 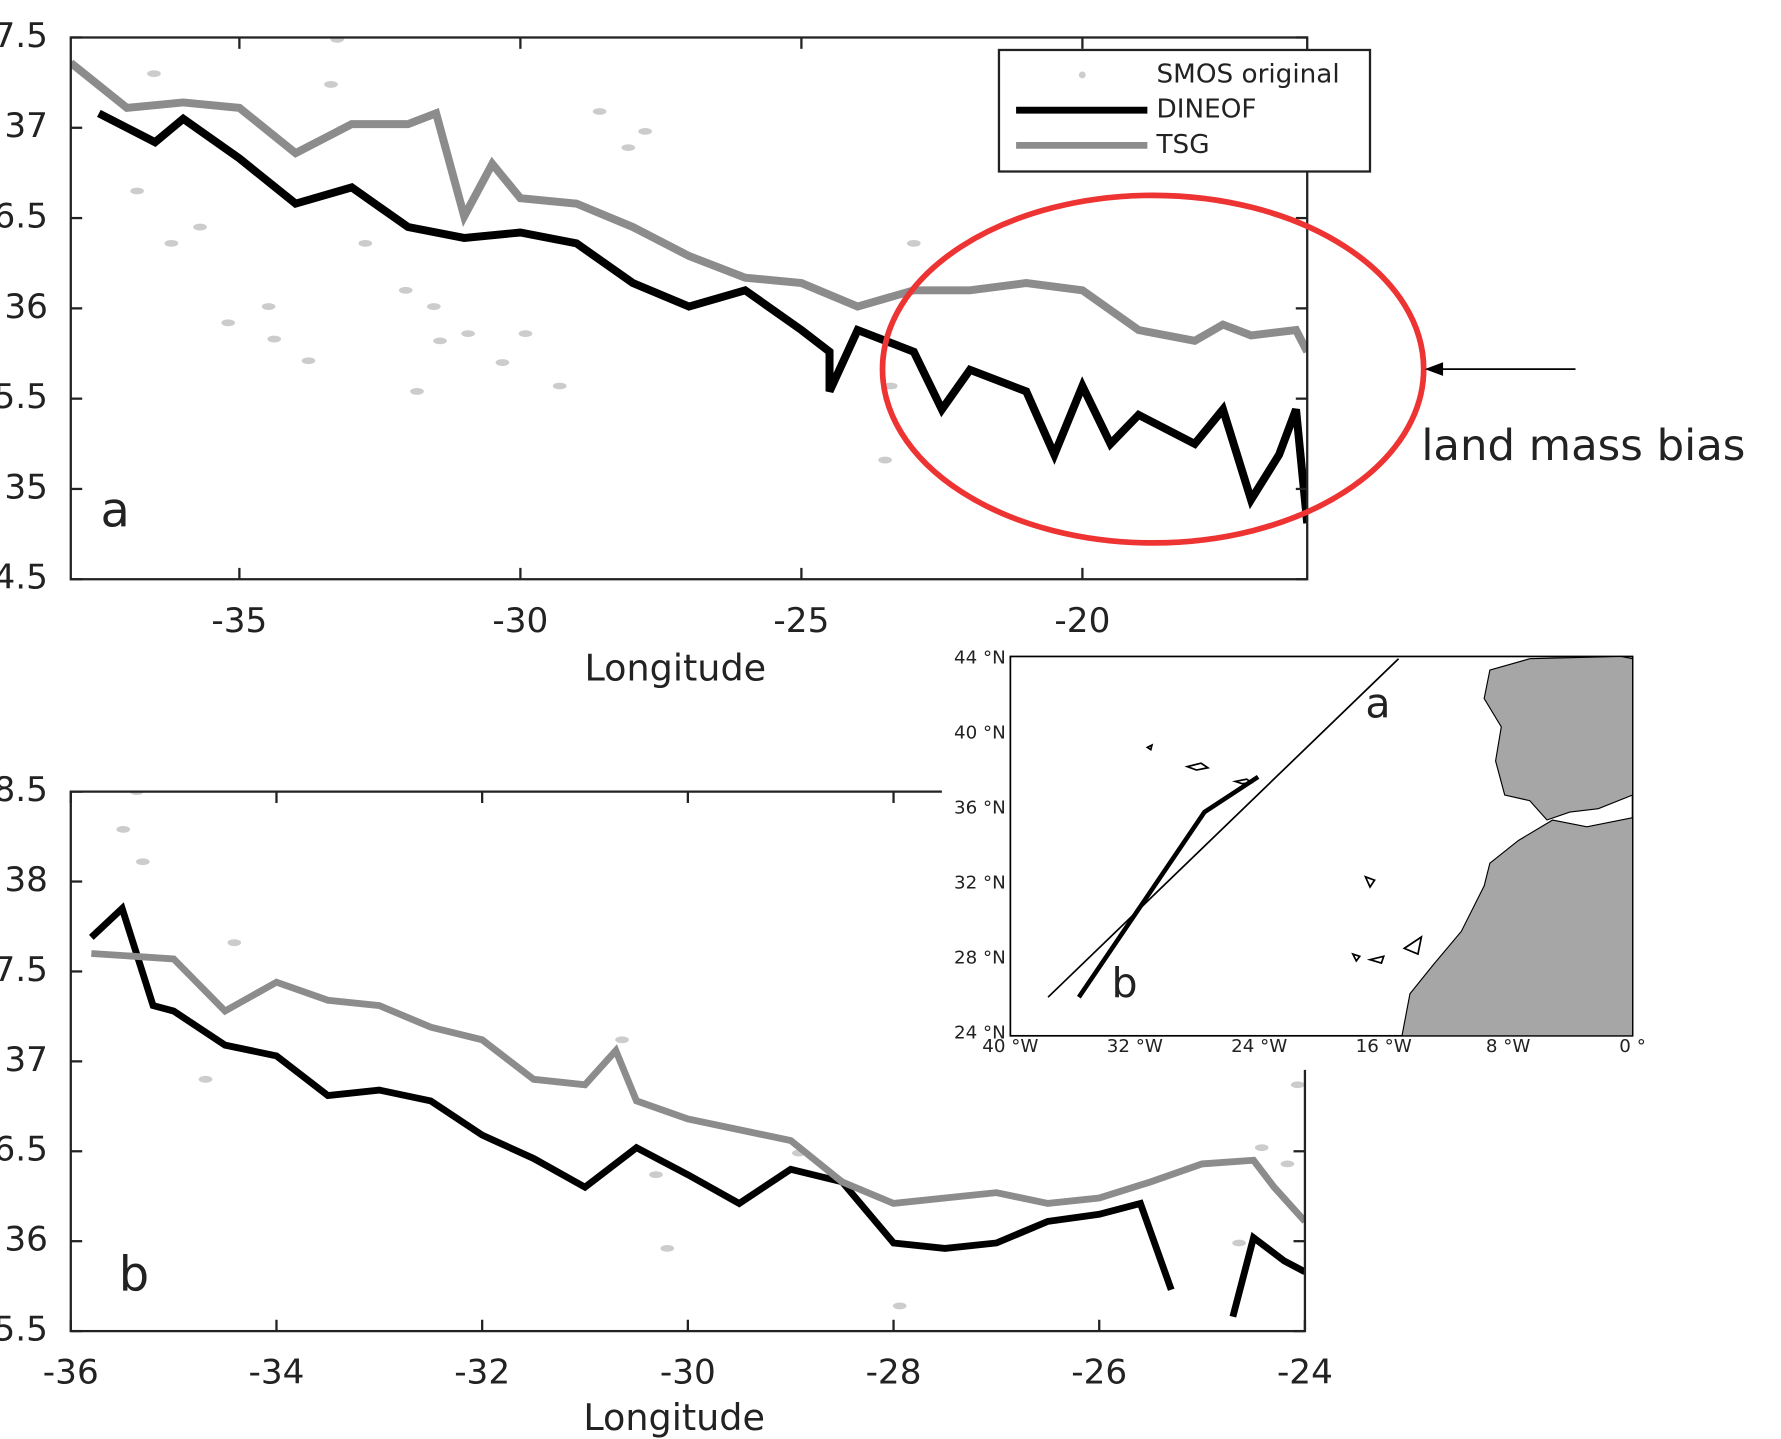 What do you see at coordinates (114, 510) in the screenshot?
I see `panel-label: a` at bounding box center [114, 510].